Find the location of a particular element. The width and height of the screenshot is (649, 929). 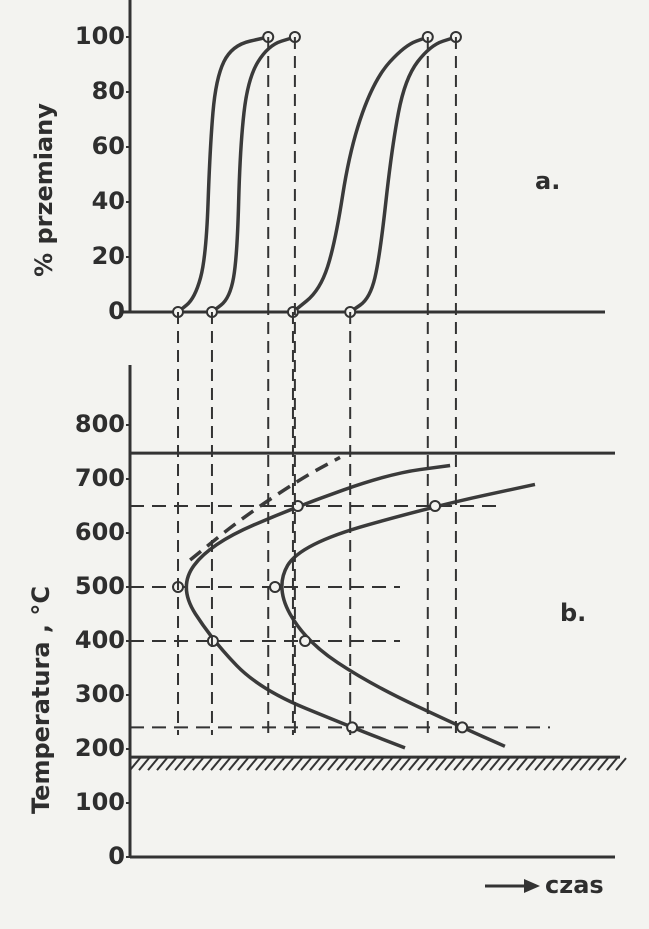

y-axis-label: Temperatura , °C is located at coordinates (41, 700).